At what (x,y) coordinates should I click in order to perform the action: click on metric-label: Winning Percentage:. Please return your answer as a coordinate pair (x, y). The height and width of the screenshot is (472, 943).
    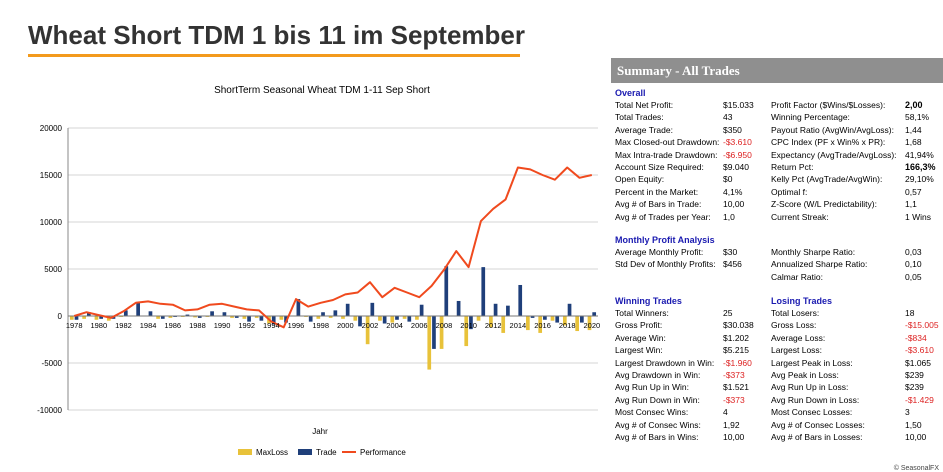
    Looking at the image, I should click on (810, 117).